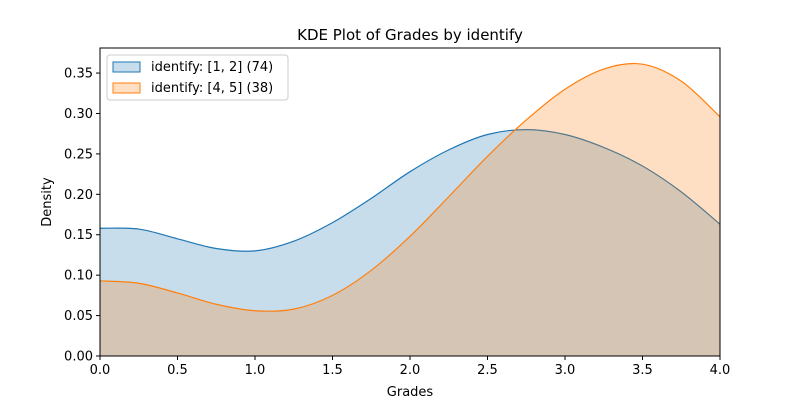 The width and height of the screenshot is (800, 404). What do you see at coordinates (177, 370) in the screenshot?
I see `x-tick-label: 0.5` at bounding box center [177, 370].